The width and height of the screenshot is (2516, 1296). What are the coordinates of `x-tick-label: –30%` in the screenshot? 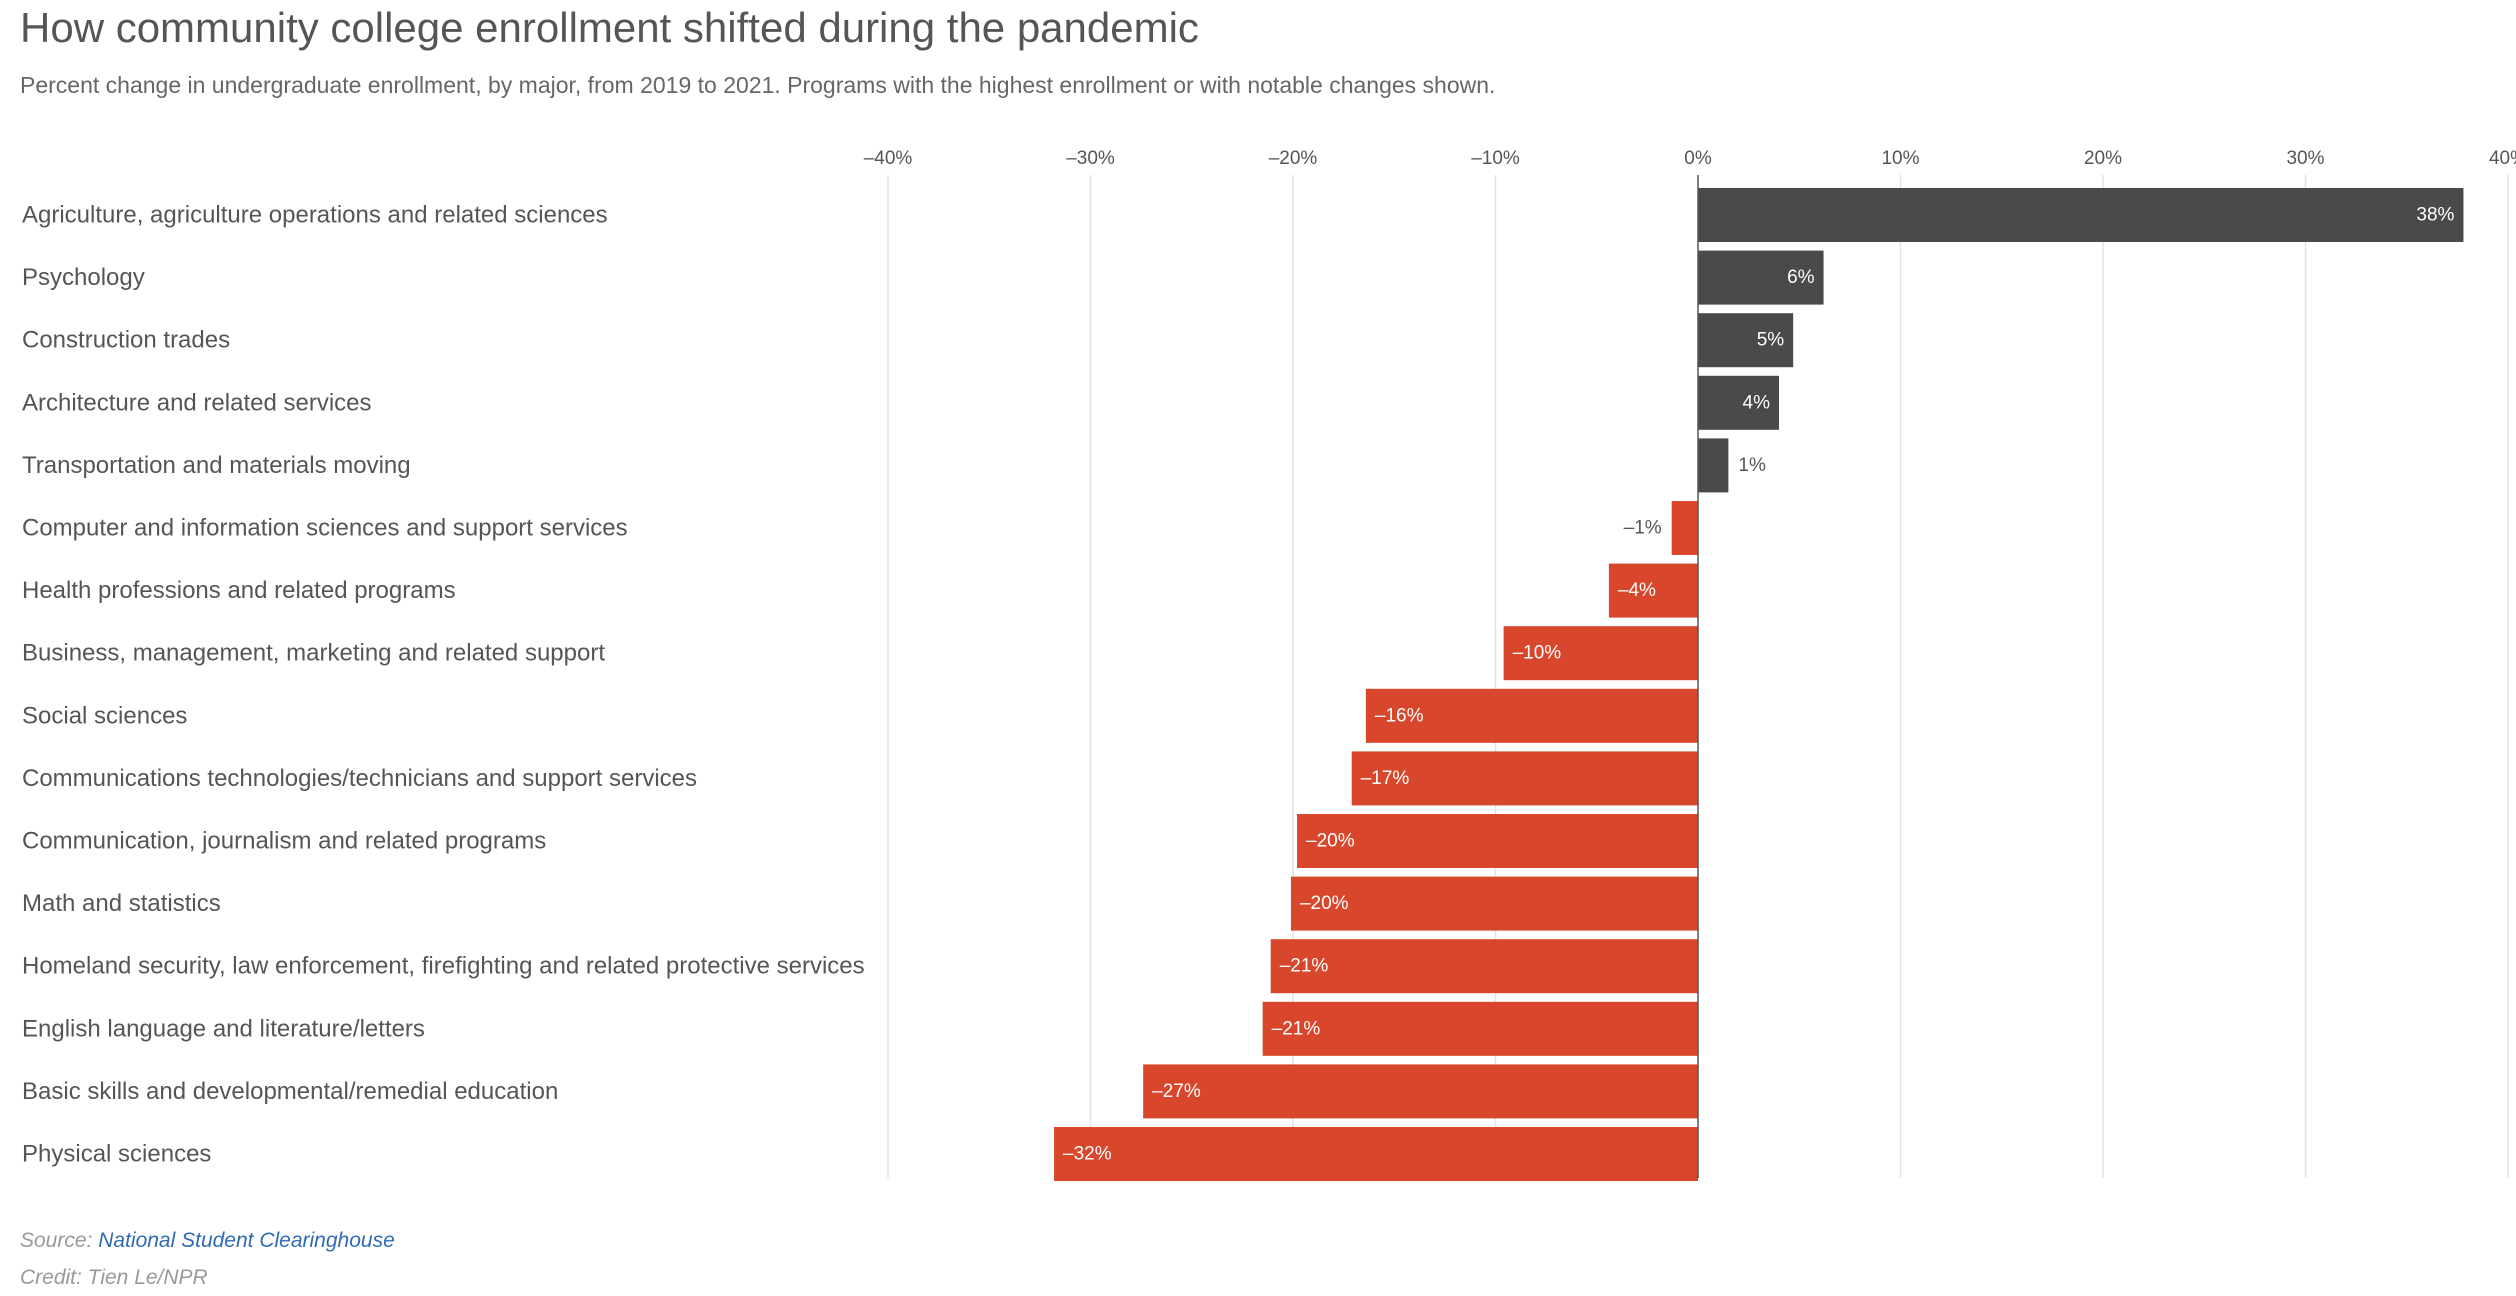 It's located at (1090, 158).